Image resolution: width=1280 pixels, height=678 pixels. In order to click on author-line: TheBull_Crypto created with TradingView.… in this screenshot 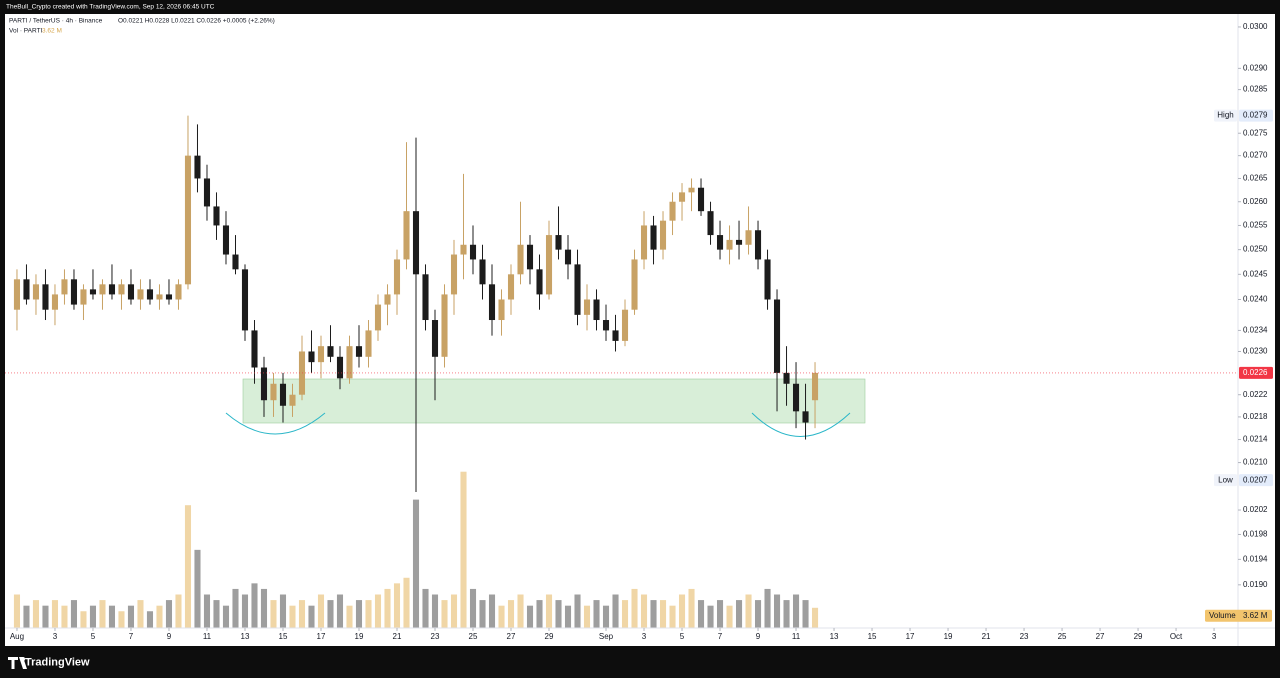, I will do `click(110, 7)`.